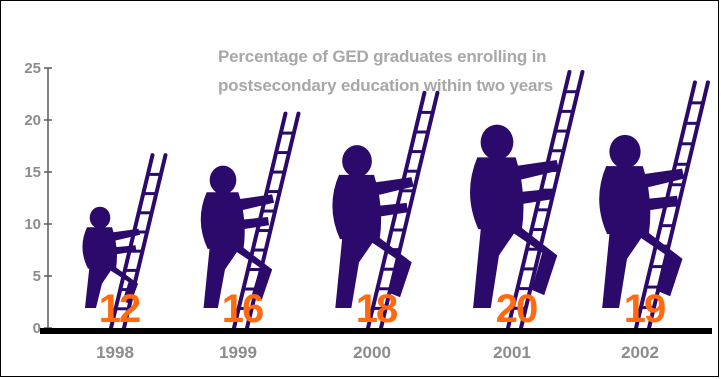  What do you see at coordinates (32, 120) in the screenshot?
I see `y-tick-label: 20` at bounding box center [32, 120].